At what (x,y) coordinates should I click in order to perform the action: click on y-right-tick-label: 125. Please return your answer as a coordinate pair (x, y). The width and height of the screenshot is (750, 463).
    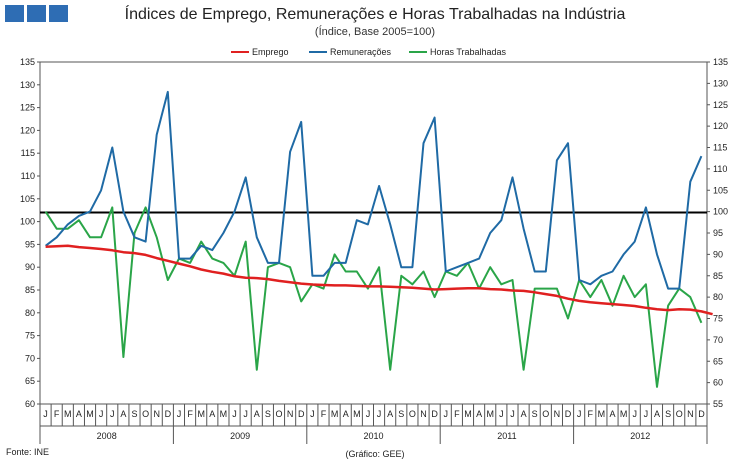
    Looking at the image, I should click on (720, 105).